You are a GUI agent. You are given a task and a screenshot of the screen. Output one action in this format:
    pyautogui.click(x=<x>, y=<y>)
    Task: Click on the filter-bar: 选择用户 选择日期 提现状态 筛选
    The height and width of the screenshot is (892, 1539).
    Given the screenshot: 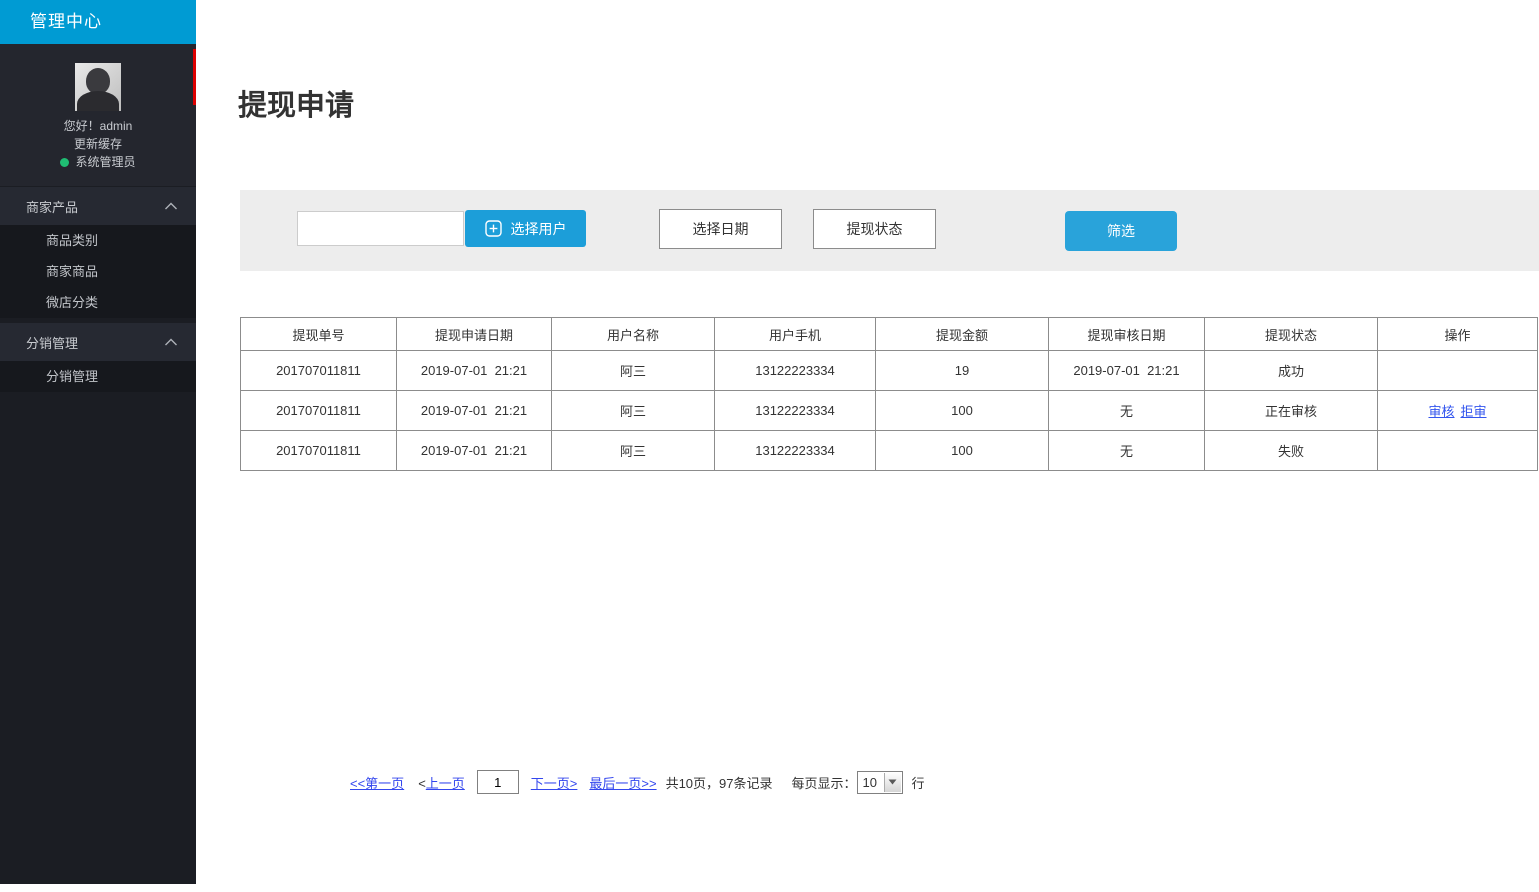 What is the action you would take?
    pyautogui.click(x=889, y=230)
    